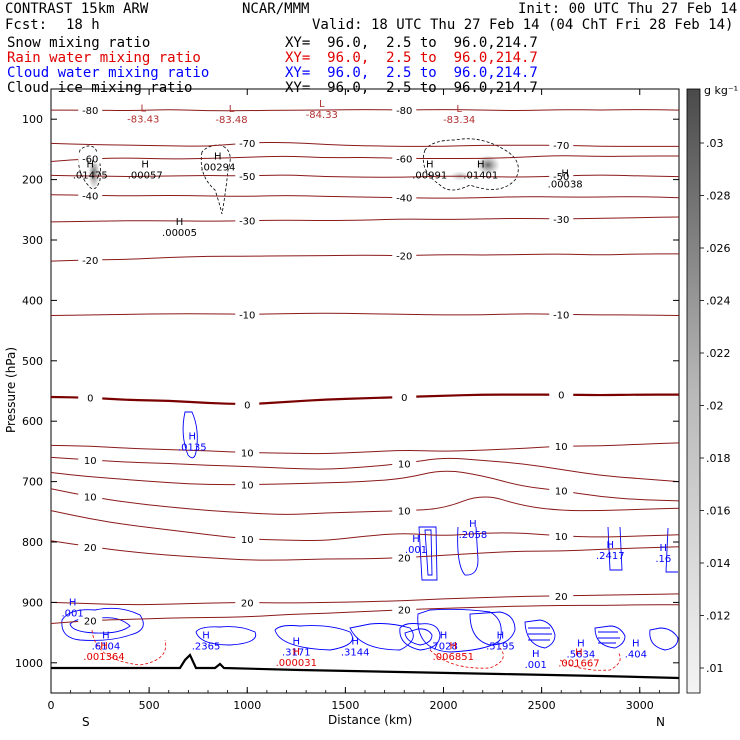 Image resolution: width=740 pixels, height=740 pixels. I want to click on extremum-value: .00005, so click(179, 233).